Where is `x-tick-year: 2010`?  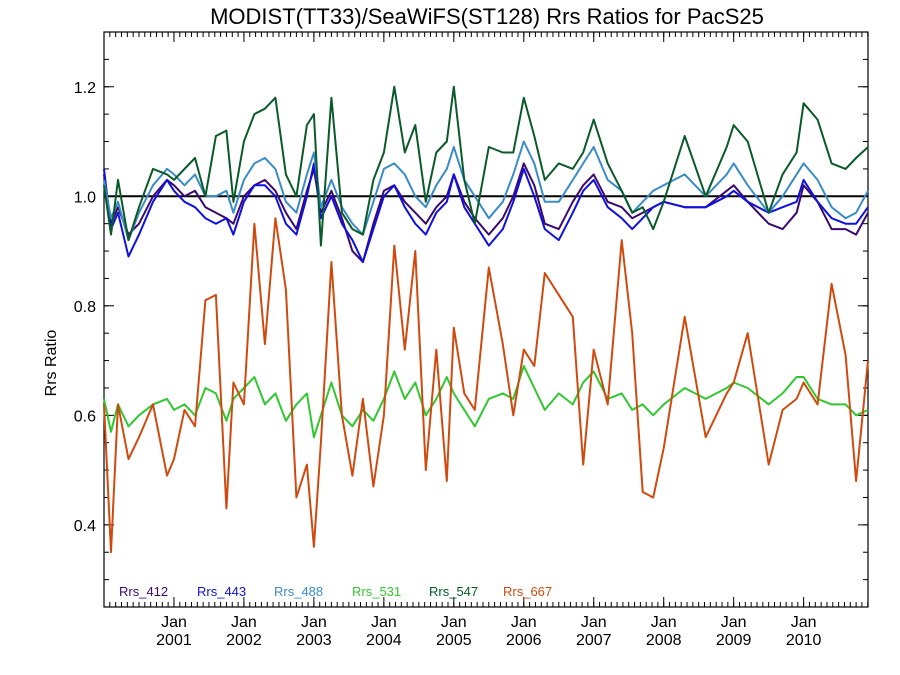 x-tick-year: 2010 is located at coordinates (804, 640).